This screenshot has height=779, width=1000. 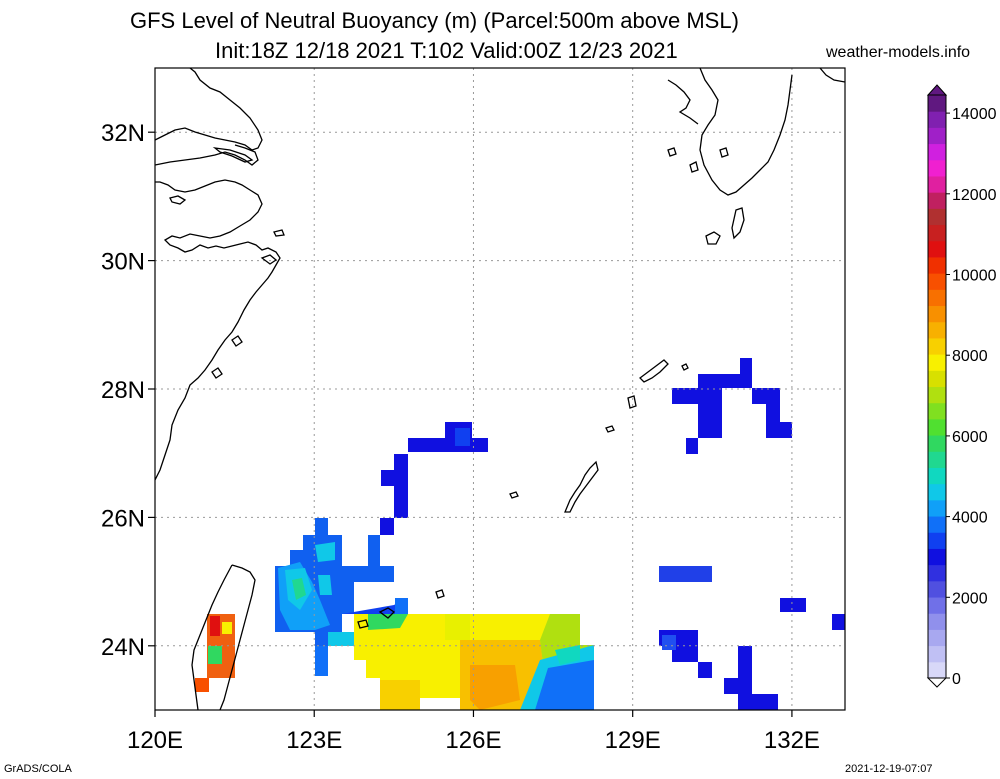 I want to click on tick-label-lon: 126E, so click(x=473, y=740).